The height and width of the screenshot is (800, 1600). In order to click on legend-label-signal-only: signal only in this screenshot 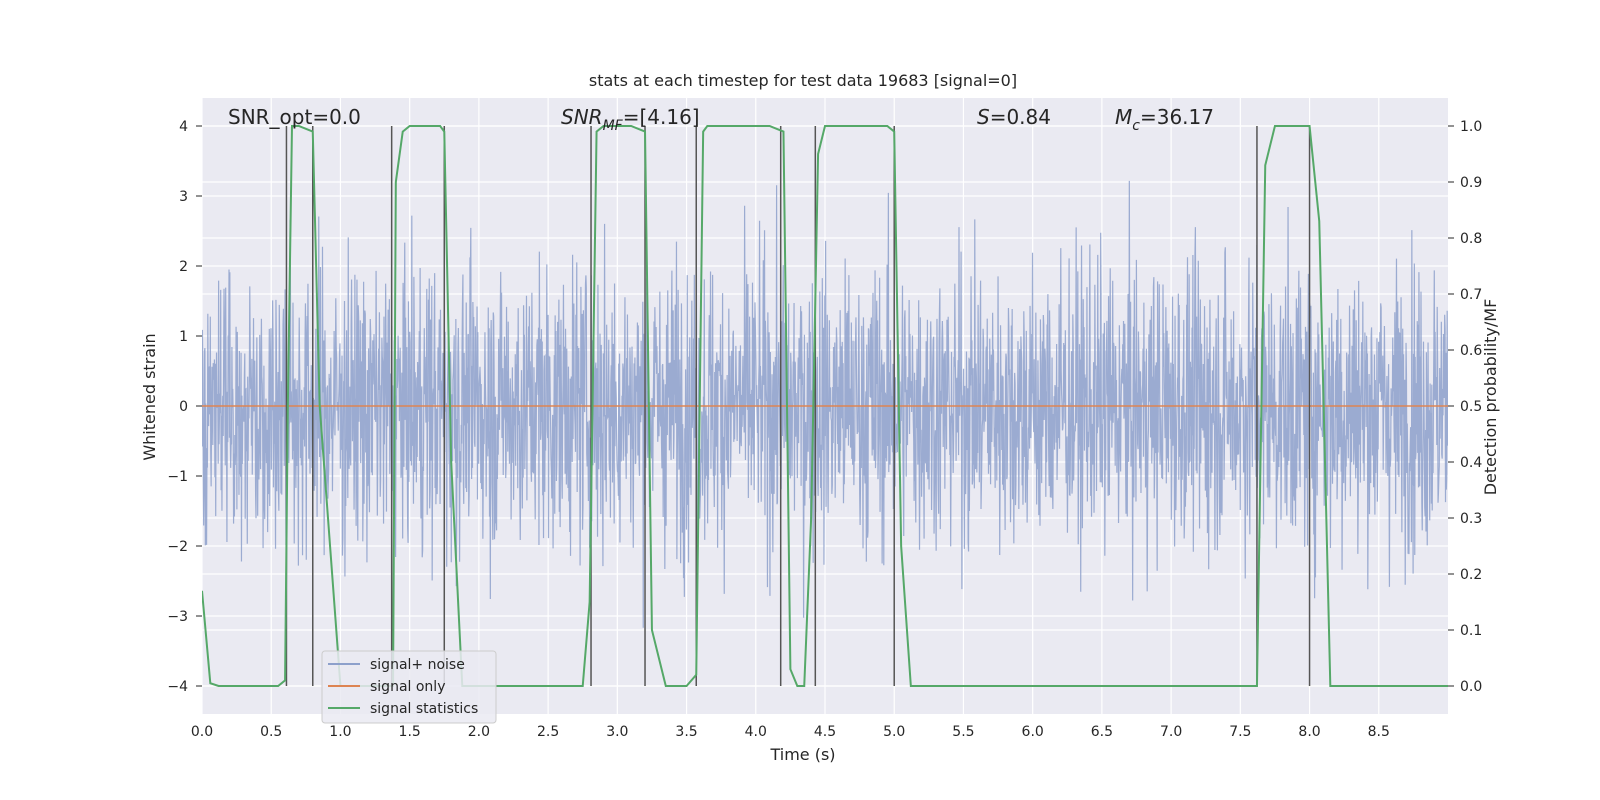, I will do `click(407, 687)`.